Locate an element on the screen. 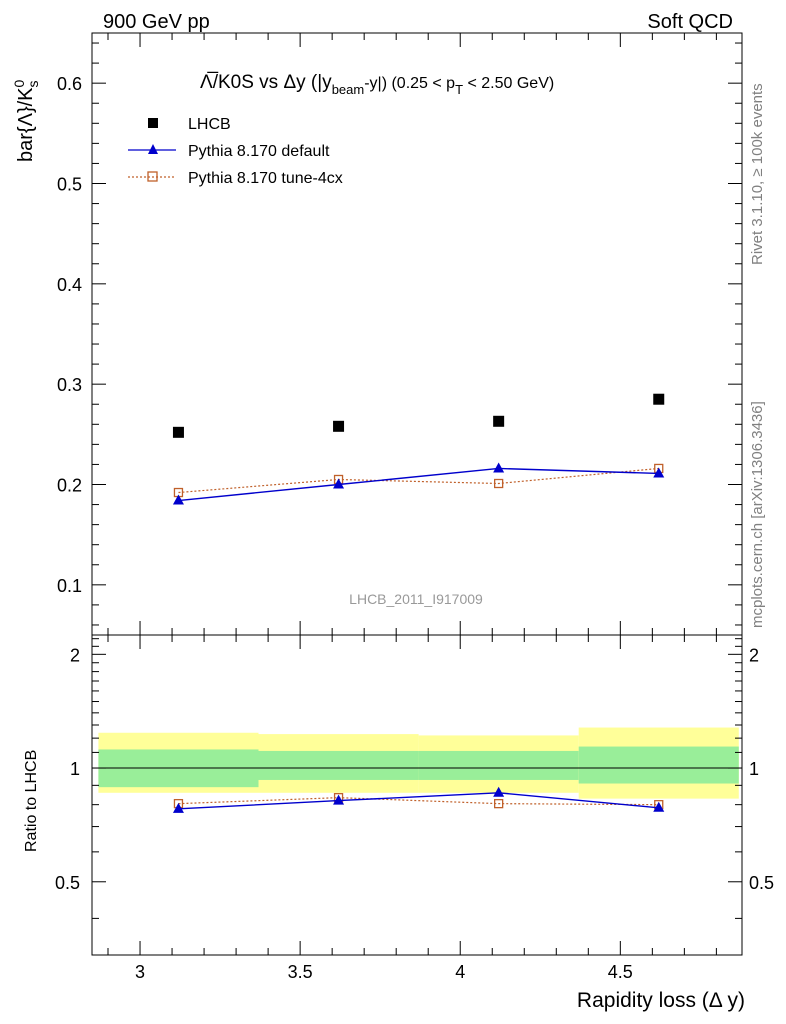 This screenshot has width=786, height=1024. y-tick-label: 0.5 is located at coordinates (69, 185).